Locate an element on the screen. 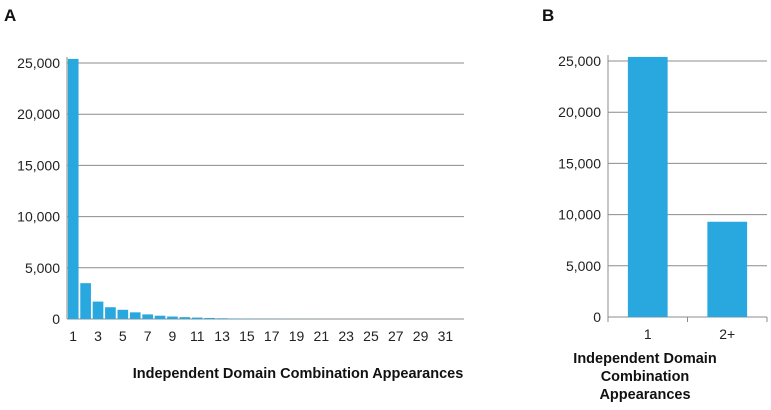 The height and width of the screenshot is (410, 771). chart-b-y-tick-label: 25,000 is located at coordinates (579, 61).